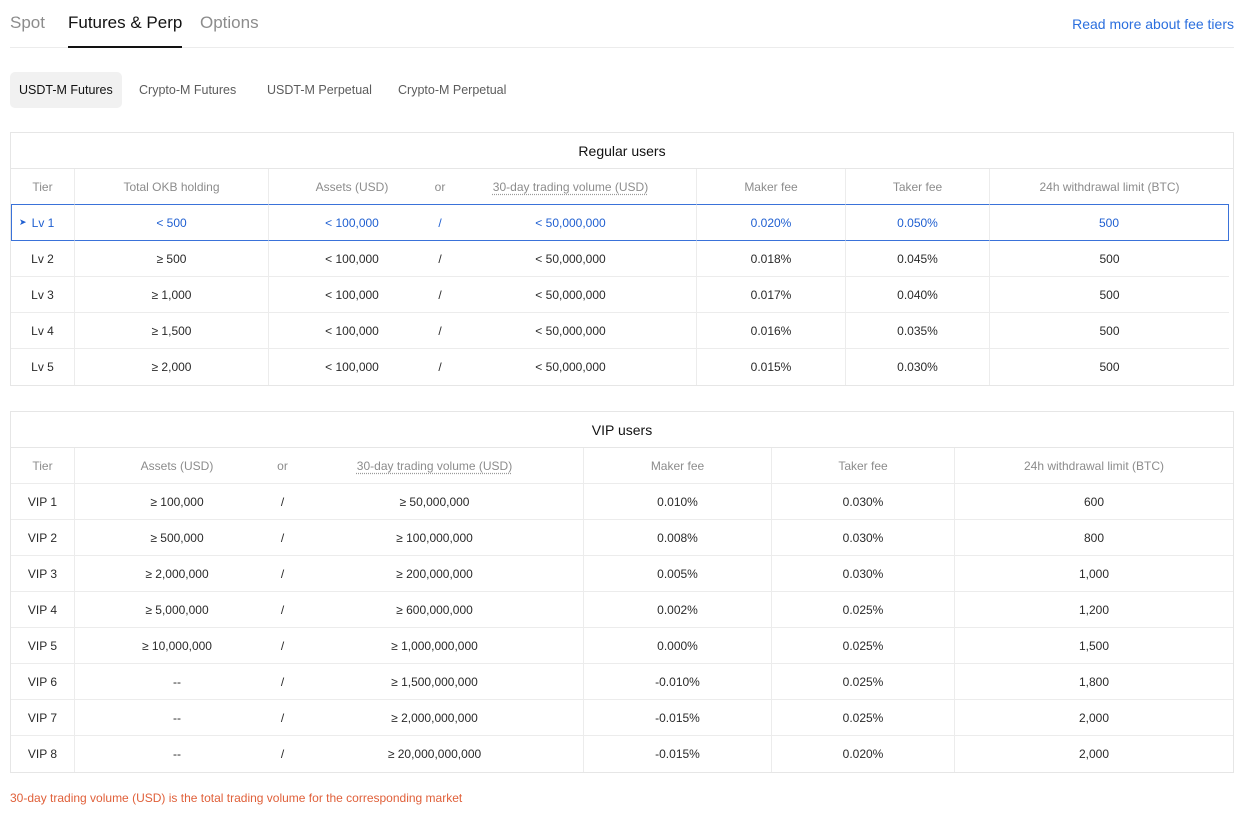  What do you see at coordinates (23, 222) in the screenshot?
I see `current-tier-arrow-icon: ➤` at bounding box center [23, 222].